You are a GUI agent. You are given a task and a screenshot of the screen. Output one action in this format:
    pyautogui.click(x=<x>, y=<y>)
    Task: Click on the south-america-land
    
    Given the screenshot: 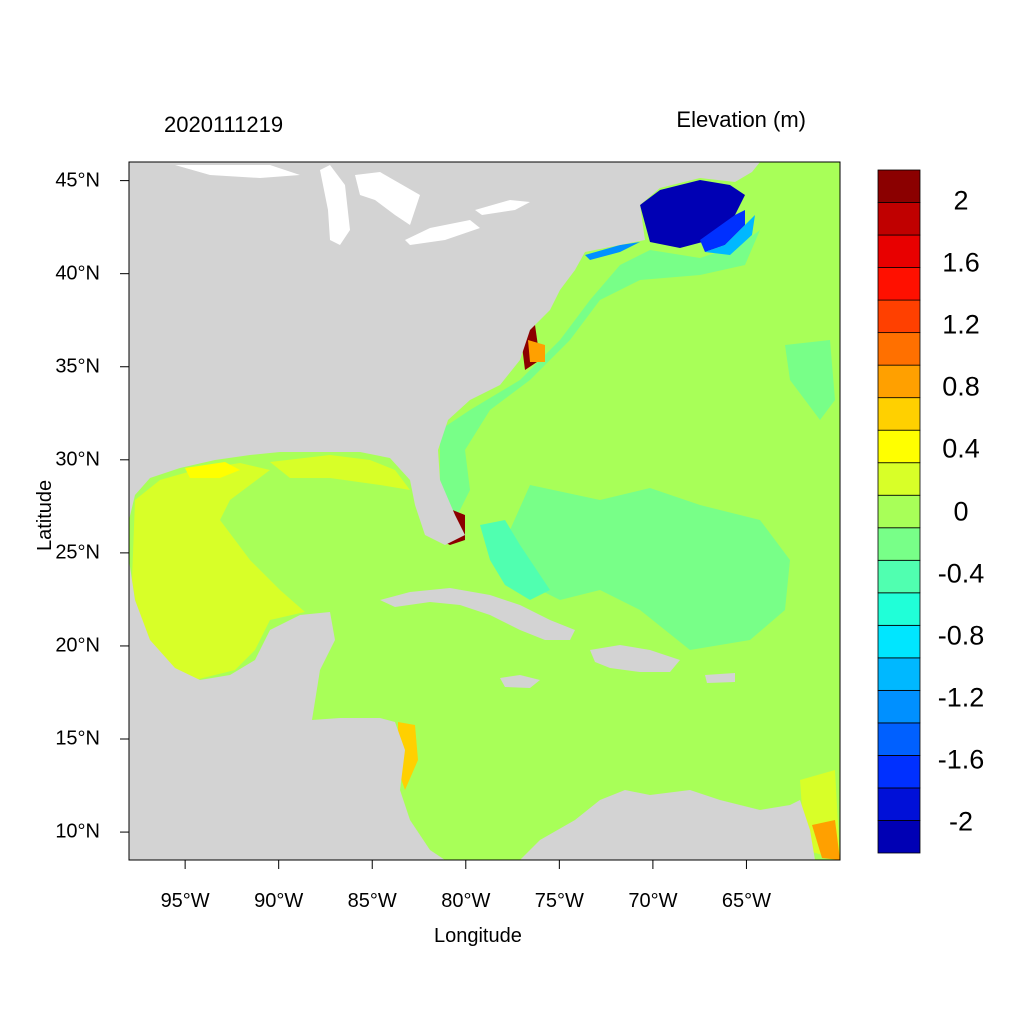 What is the action you would take?
    pyautogui.click(x=667, y=825)
    